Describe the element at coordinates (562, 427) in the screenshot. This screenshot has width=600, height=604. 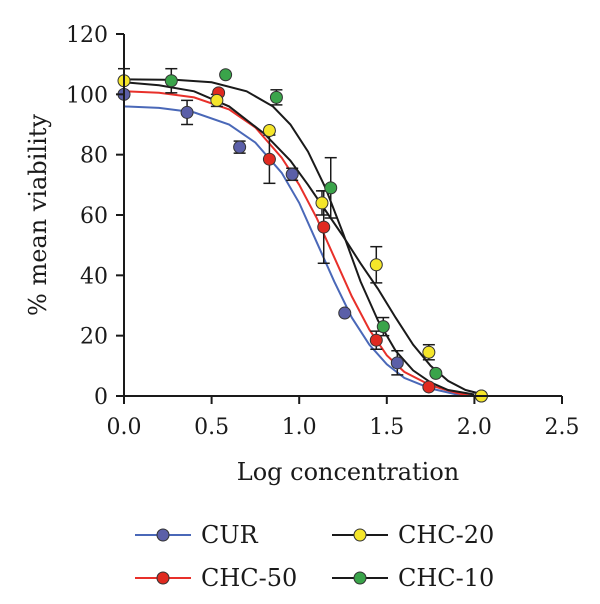
I see `x-tick-label: 2.5` at that location.